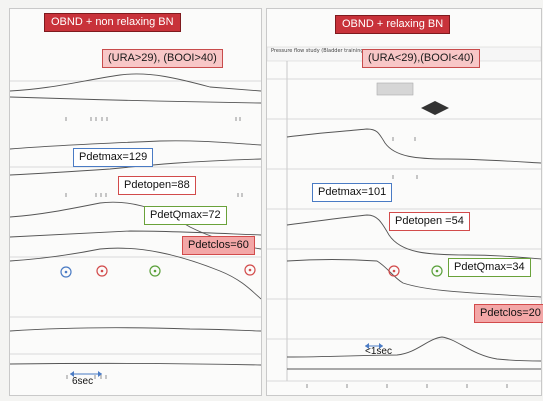  I want to click on left-condition-label: (URA>29), (BOOI>40), so click(162, 58).